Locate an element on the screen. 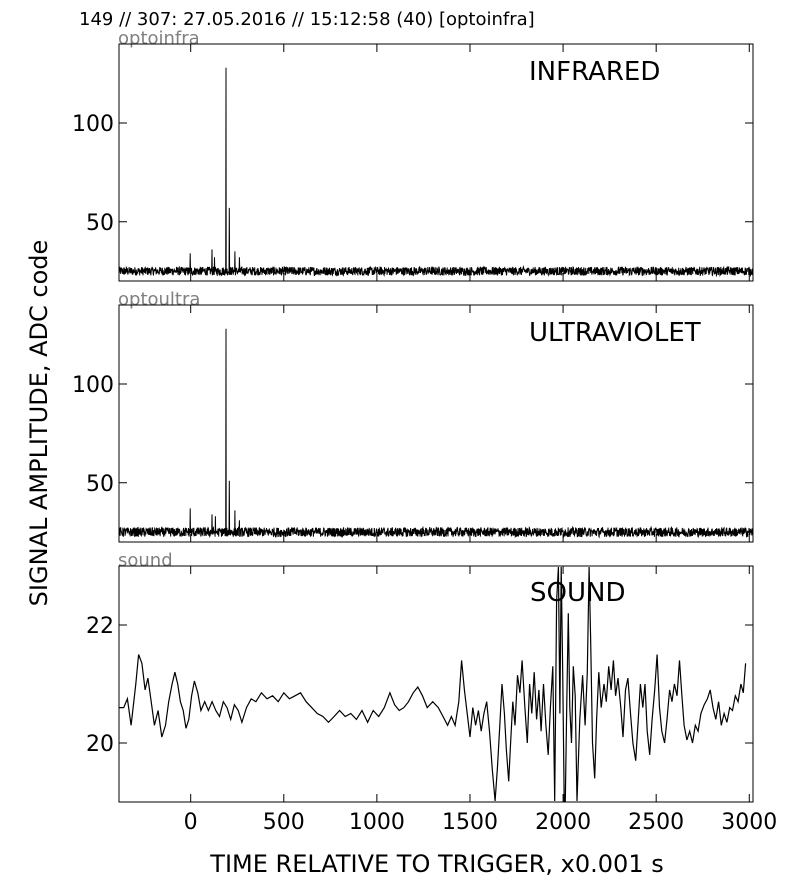 The image size is (792, 882). x-axis-label: TIME RELATIVE TO TRIGGER, x0.001 s is located at coordinates (436, 864).